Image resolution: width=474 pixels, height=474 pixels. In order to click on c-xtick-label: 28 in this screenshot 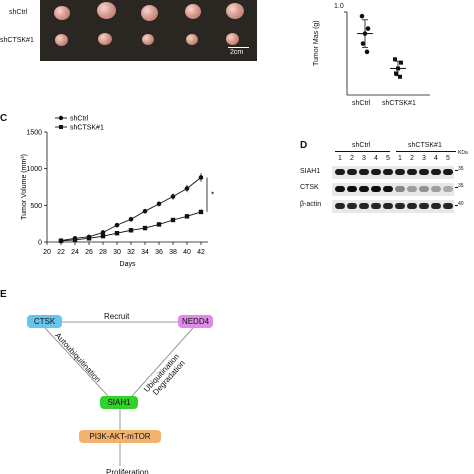, I will do `click(103, 252)`.